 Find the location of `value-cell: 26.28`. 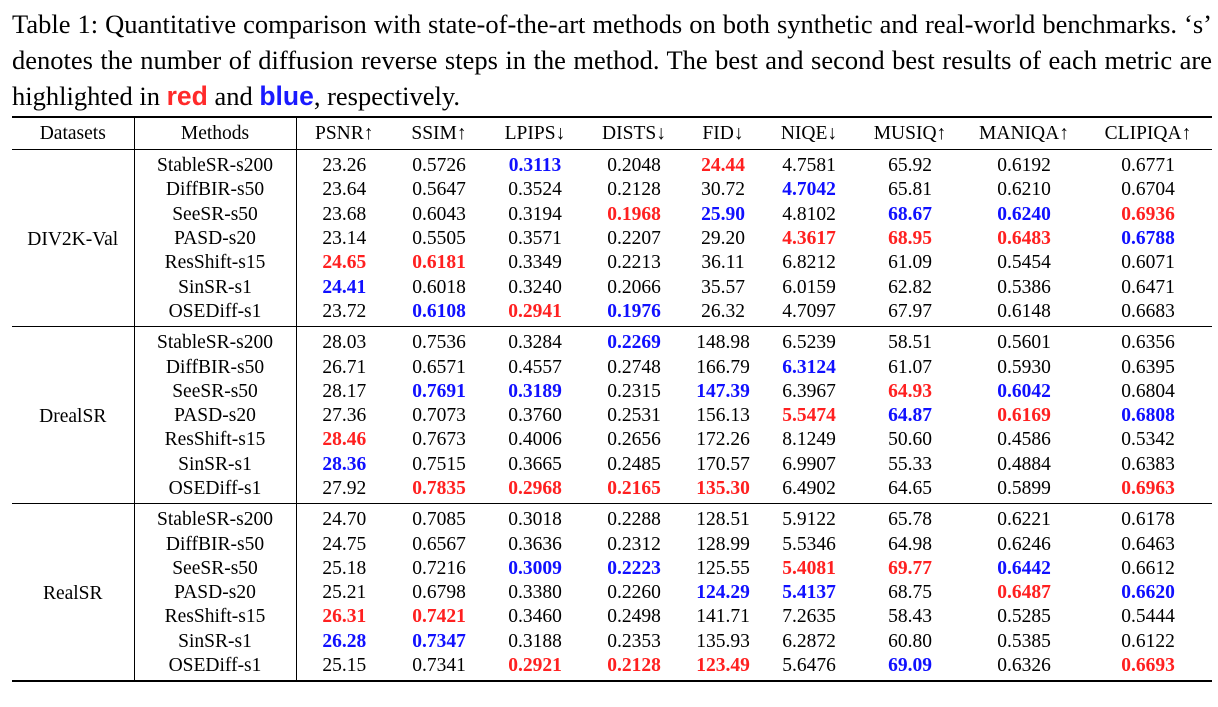

value-cell: 26.28 is located at coordinates (344, 641).